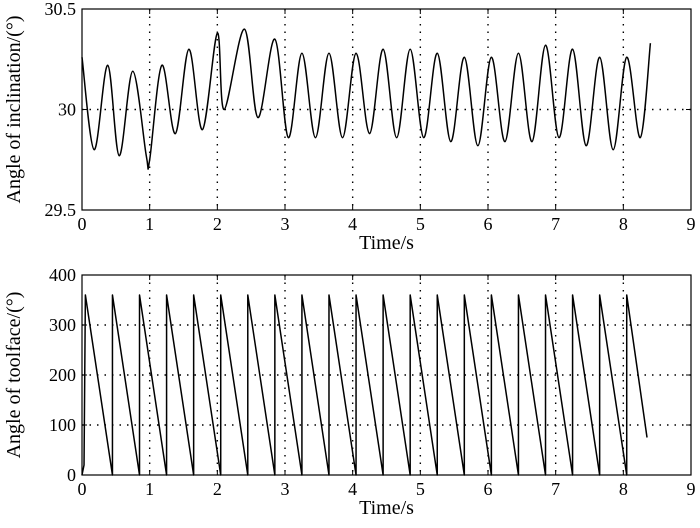  What do you see at coordinates (61, 210) in the screenshot?
I see `chart-inclination-ytick-label-0: 29.5` at bounding box center [61, 210].